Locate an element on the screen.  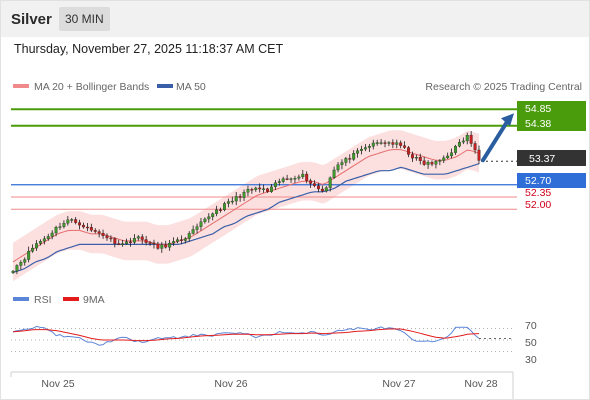
rsi-line is located at coordinates (246, 335).